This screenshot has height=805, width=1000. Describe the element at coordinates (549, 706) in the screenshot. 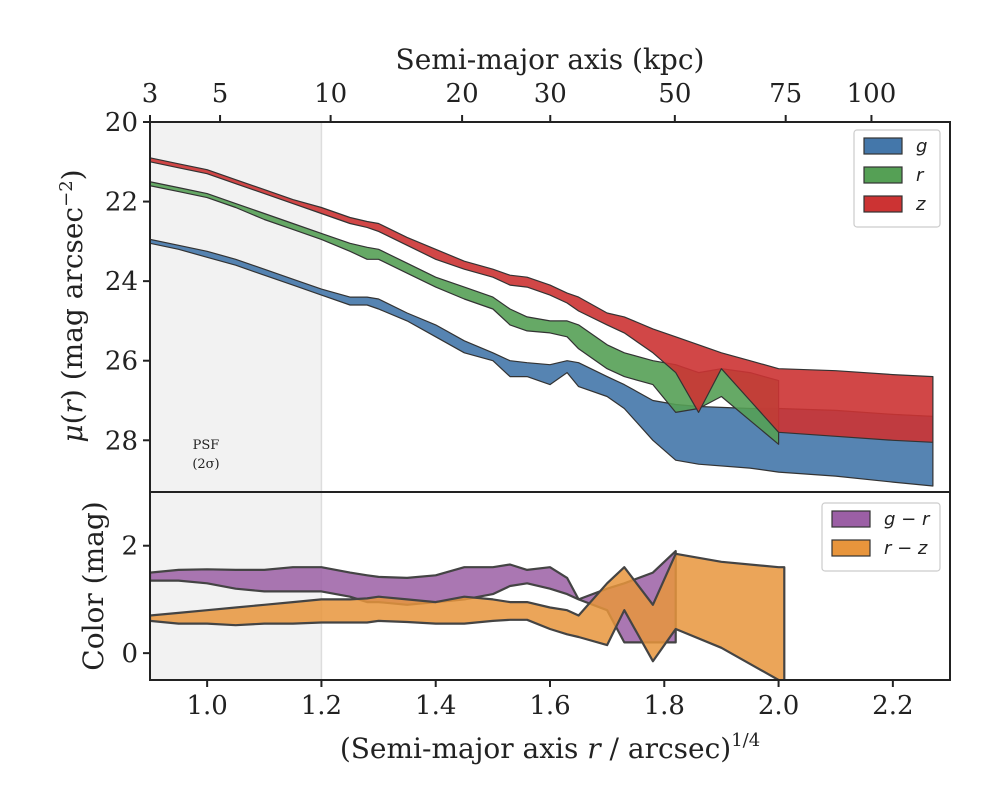

I see `bottom-x-tick-label: 1.6` at that location.